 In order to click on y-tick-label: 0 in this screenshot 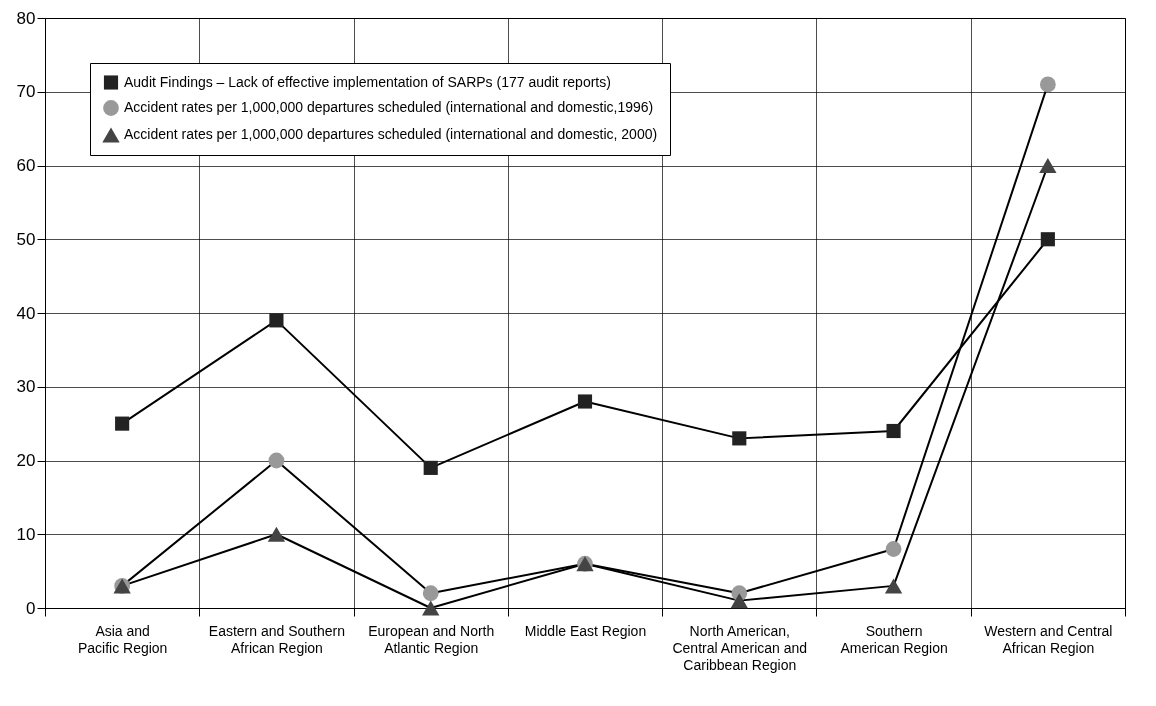, I will do `click(31, 608)`.